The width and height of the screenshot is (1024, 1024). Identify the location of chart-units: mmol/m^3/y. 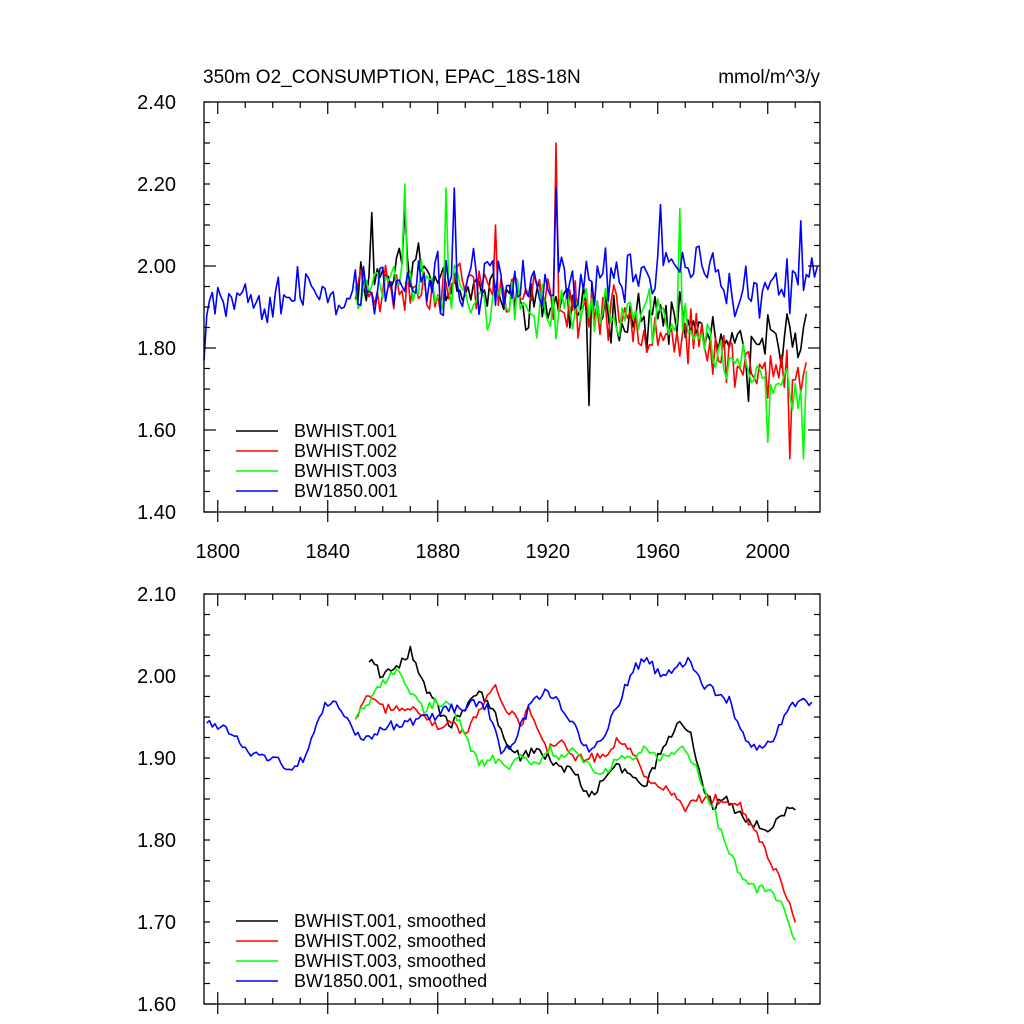
(769, 77).